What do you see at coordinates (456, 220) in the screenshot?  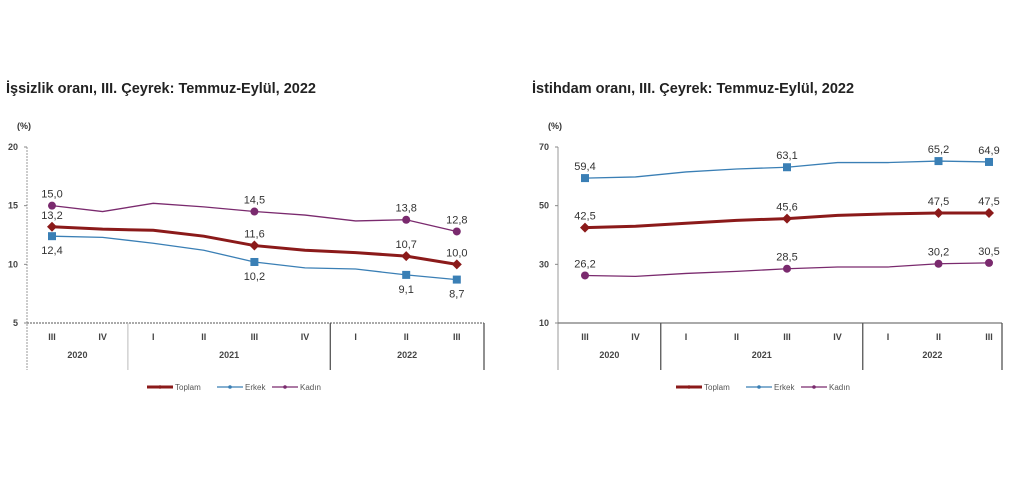 I see `data-label: 12,8` at bounding box center [456, 220].